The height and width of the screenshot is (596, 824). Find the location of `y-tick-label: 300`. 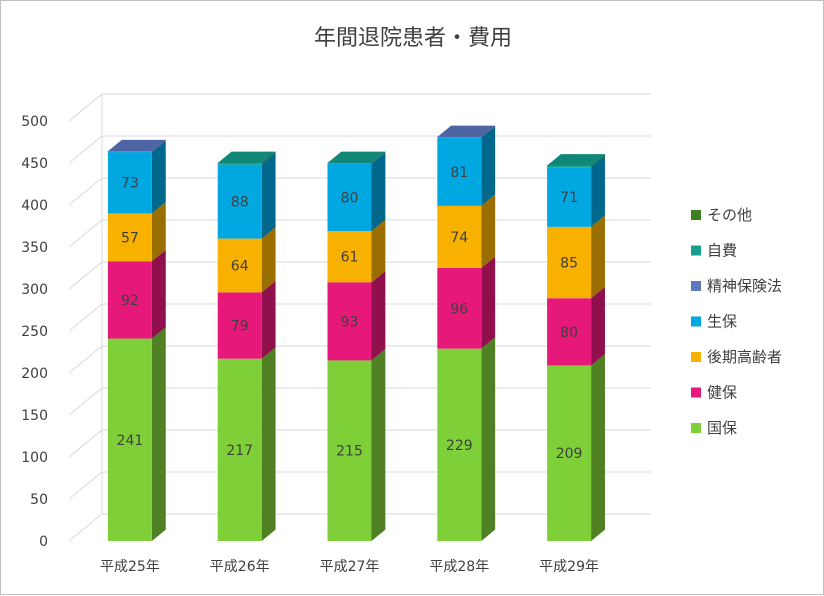

y-tick-label: 300 is located at coordinates (34, 290).